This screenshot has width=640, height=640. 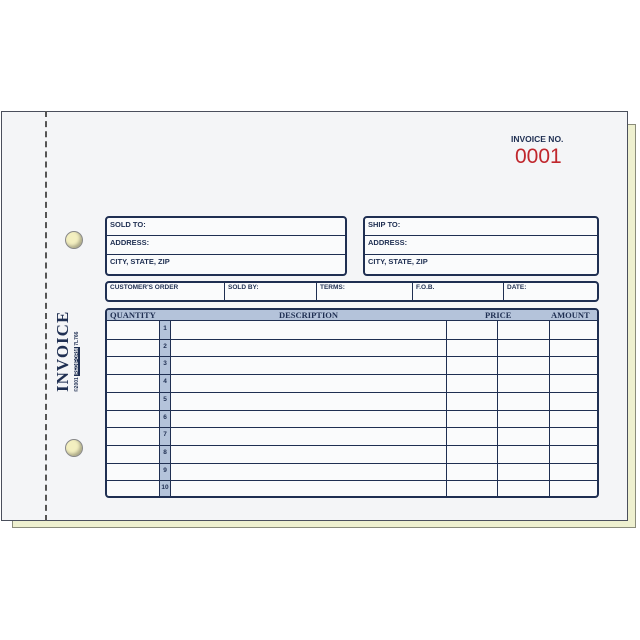 What do you see at coordinates (77, 384) in the screenshot?
I see `copyright: ©2001` at bounding box center [77, 384].